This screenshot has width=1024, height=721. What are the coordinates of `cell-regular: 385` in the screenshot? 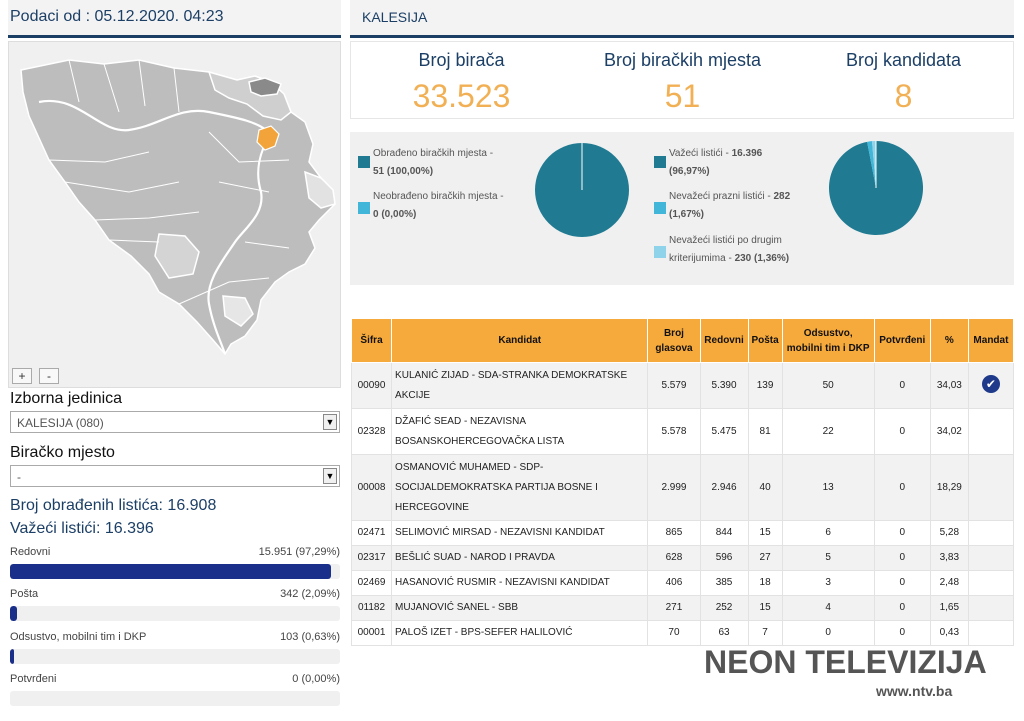 It's located at (724, 583).